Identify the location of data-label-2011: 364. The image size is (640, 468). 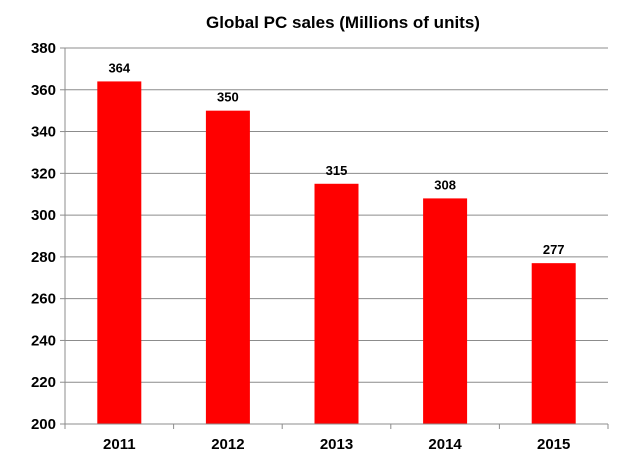
(119, 67).